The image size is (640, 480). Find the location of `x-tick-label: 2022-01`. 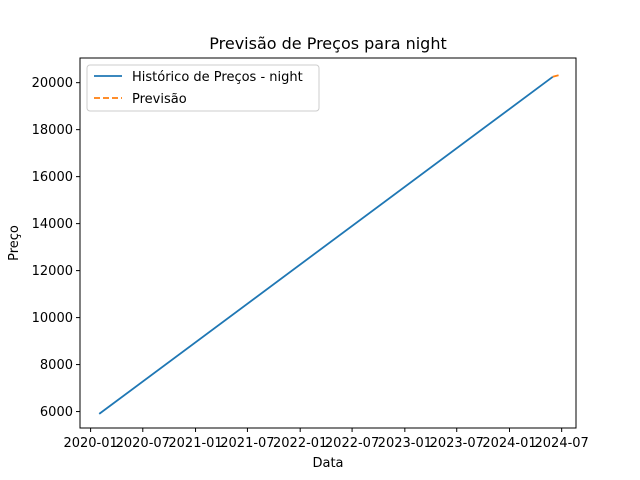

x-tick-label: 2022-01 is located at coordinates (300, 443).